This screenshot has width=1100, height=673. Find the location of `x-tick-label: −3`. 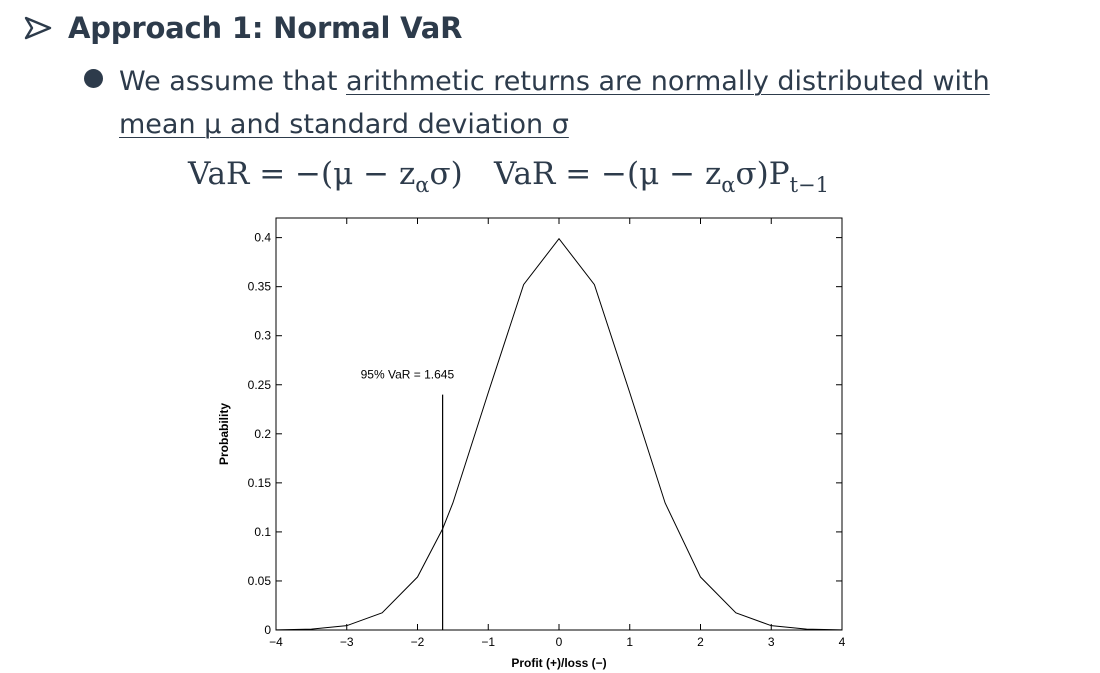

x-tick-label: −3 is located at coordinates (347, 642).